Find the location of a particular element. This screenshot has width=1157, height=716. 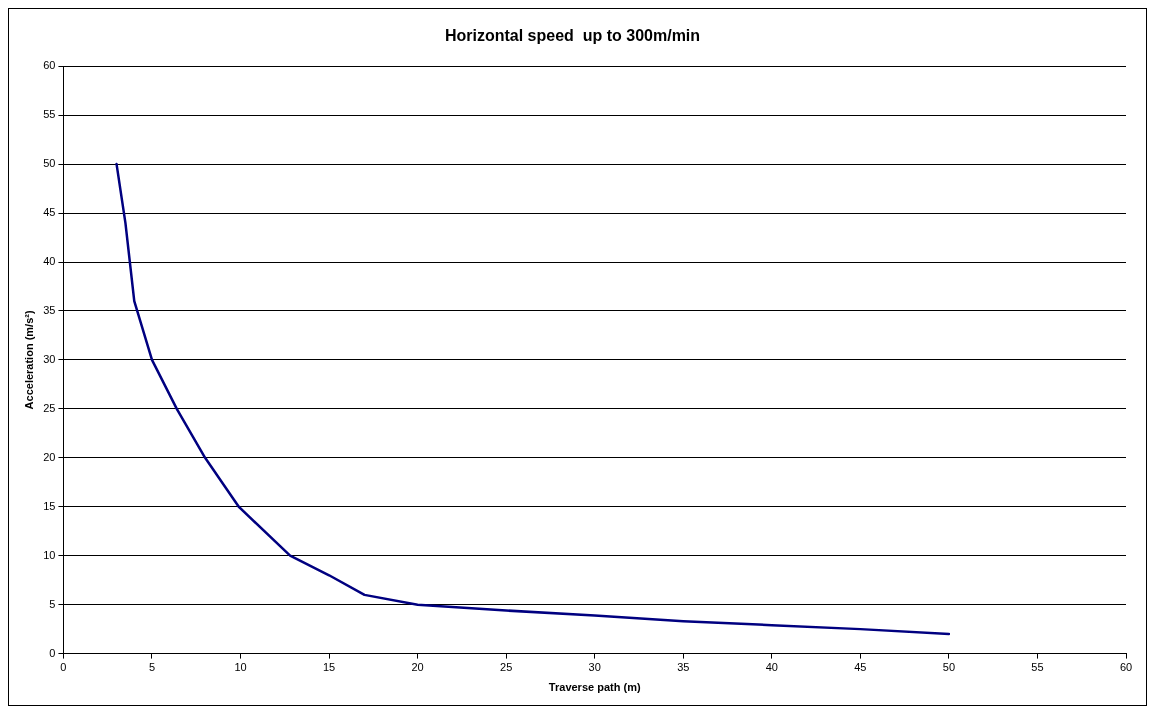

y-tick-label: 35 is located at coordinates (49, 309).